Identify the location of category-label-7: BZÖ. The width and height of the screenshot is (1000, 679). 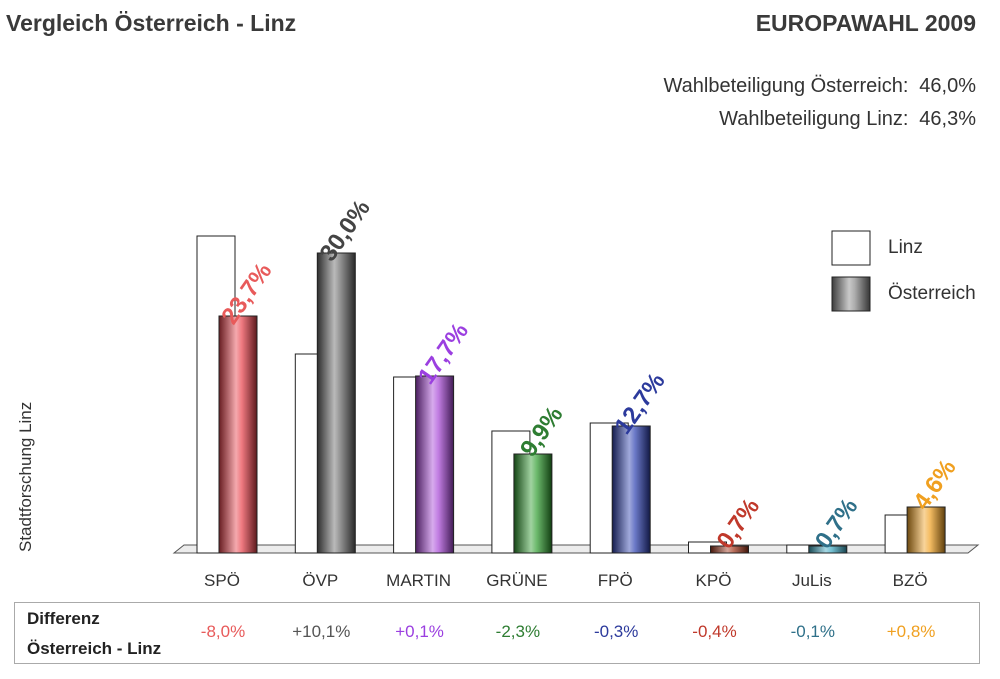
(910, 580).